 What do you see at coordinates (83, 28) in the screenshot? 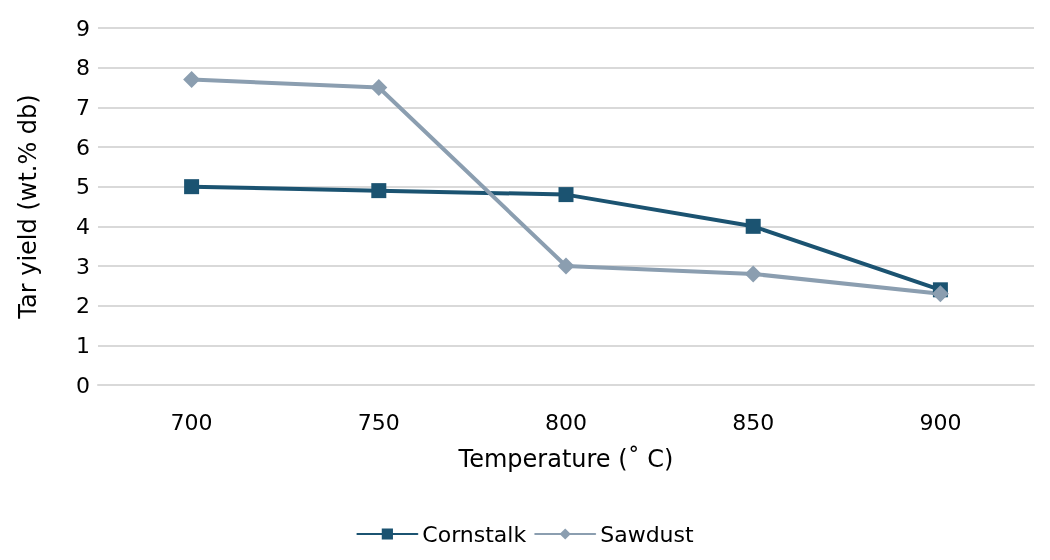
I see `y-tick-label: 9` at bounding box center [83, 28].